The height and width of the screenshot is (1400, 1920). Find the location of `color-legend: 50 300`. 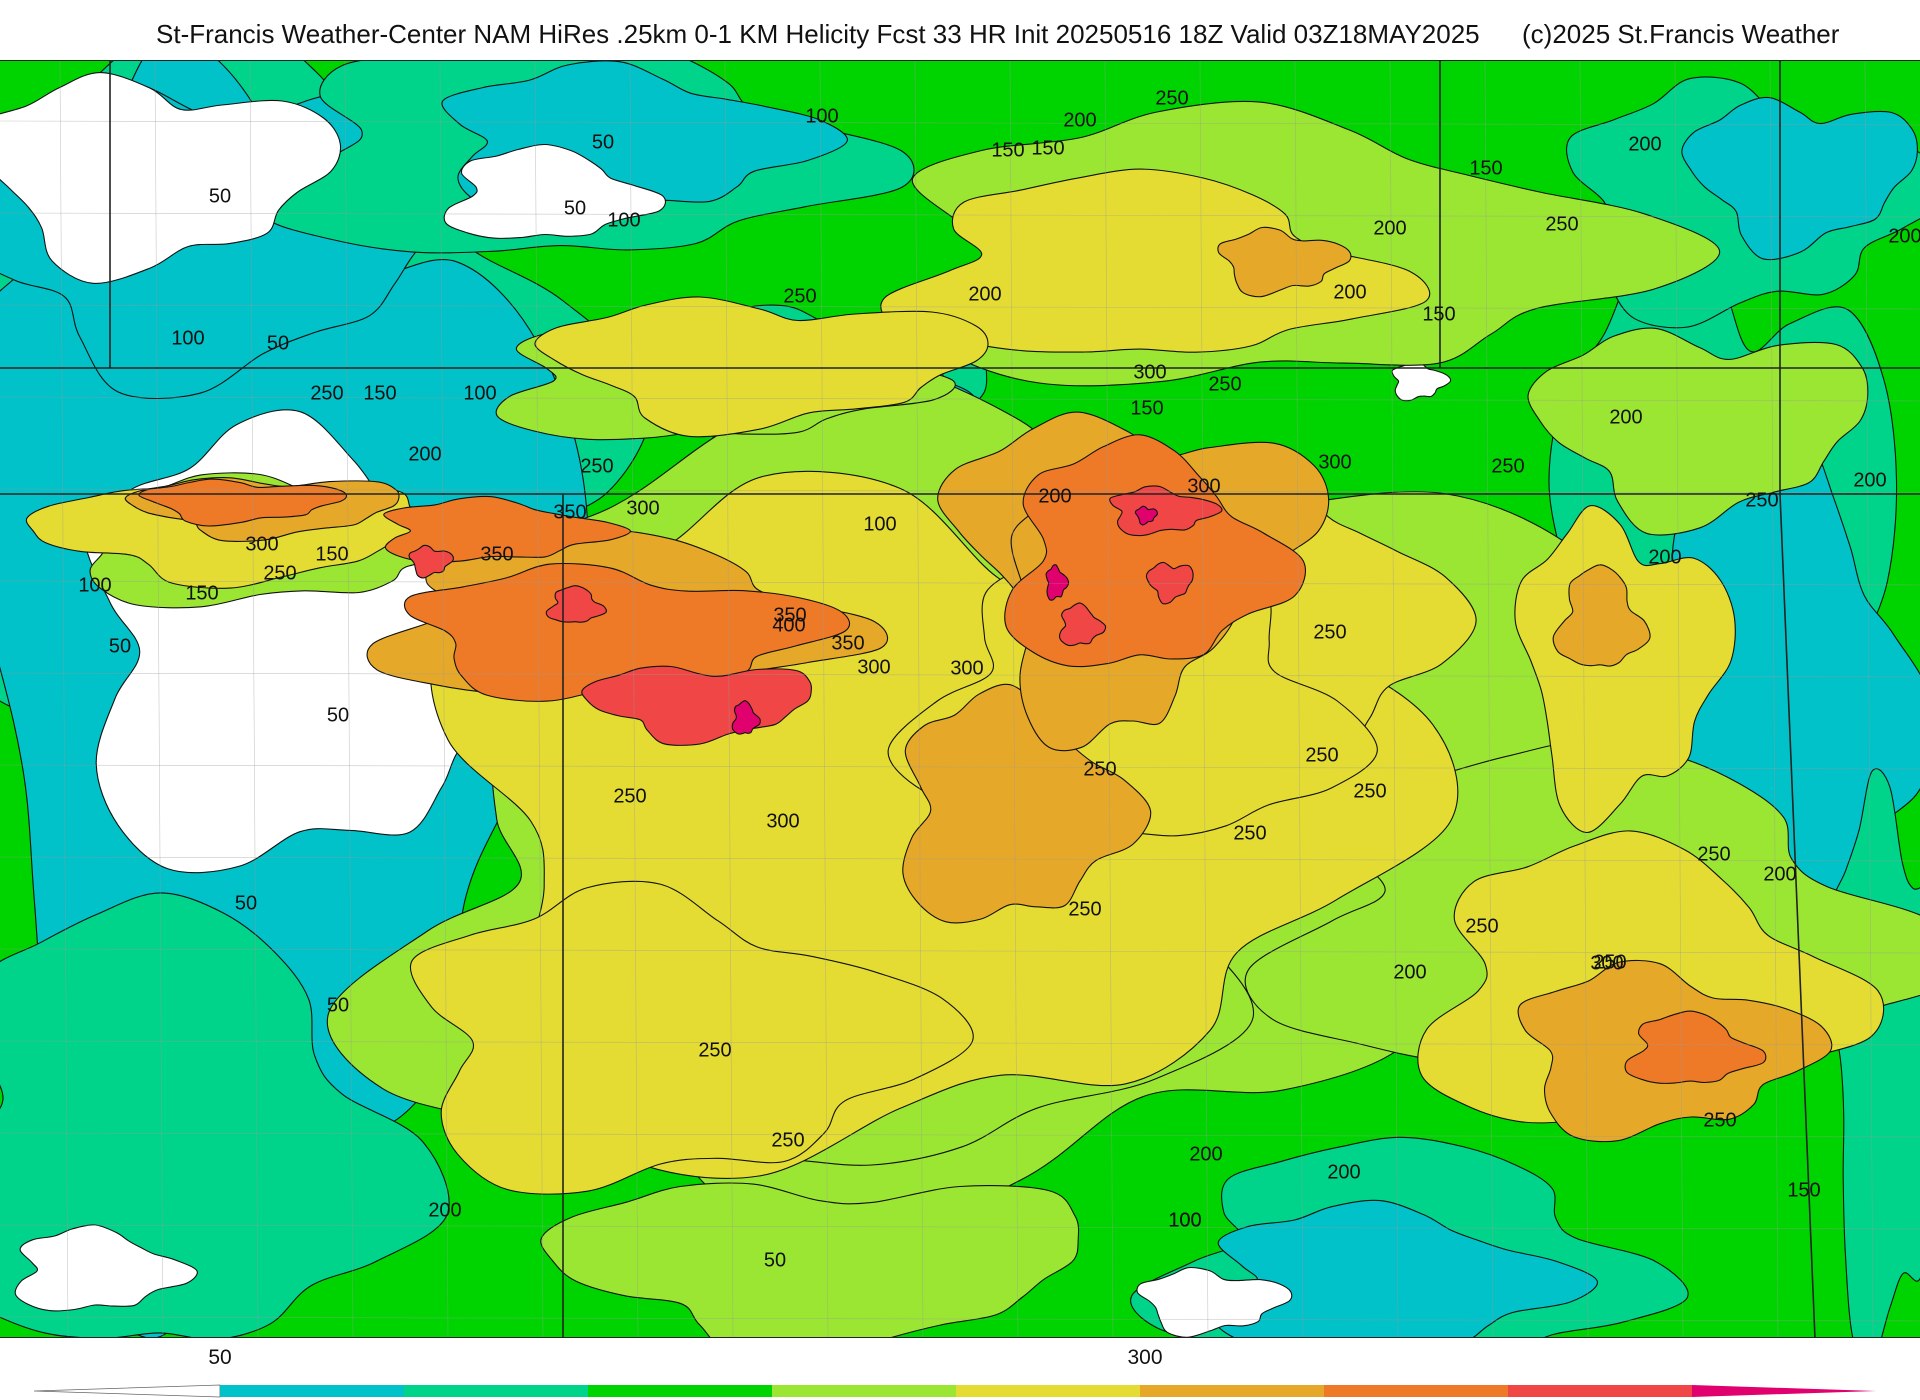

color-legend: 50 300 is located at coordinates (960, 1369).